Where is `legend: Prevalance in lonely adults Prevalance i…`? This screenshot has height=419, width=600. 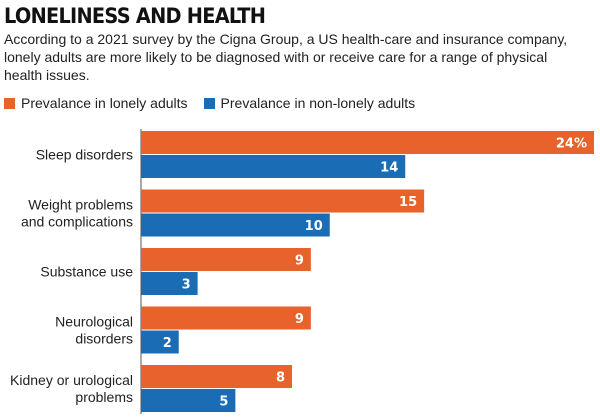
legend: Prevalance in lonely adults Prevalance i… is located at coordinates (217, 103).